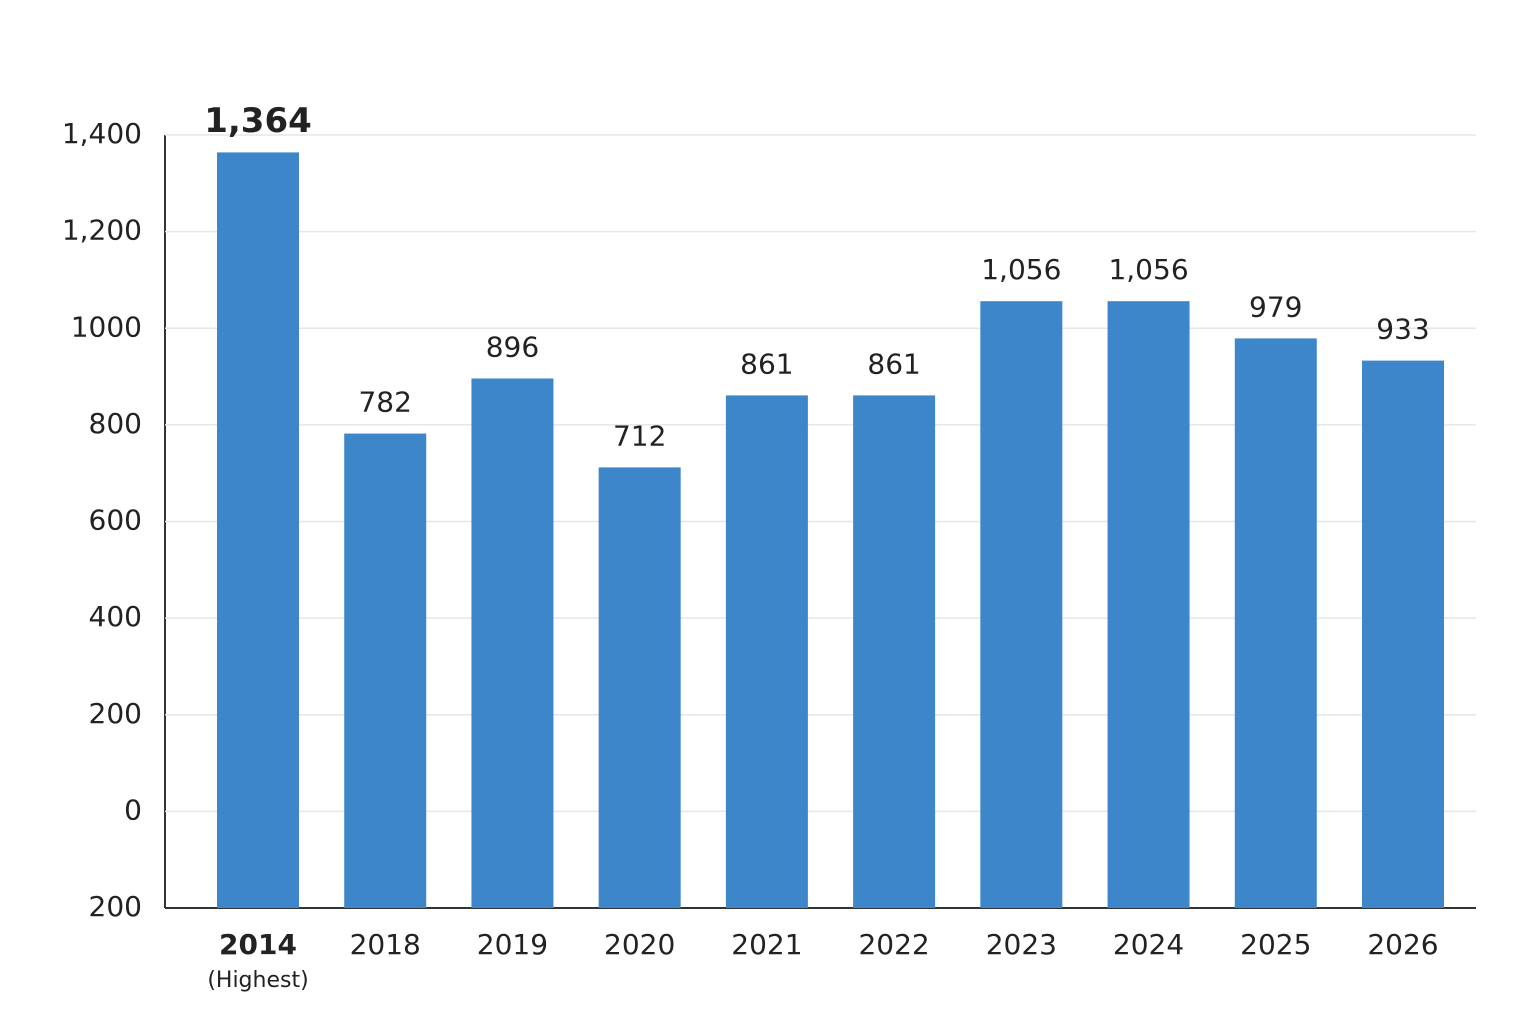  Describe the element at coordinates (102, 133) in the screenshot. I see `y-tick-label: 1,400` at that location.